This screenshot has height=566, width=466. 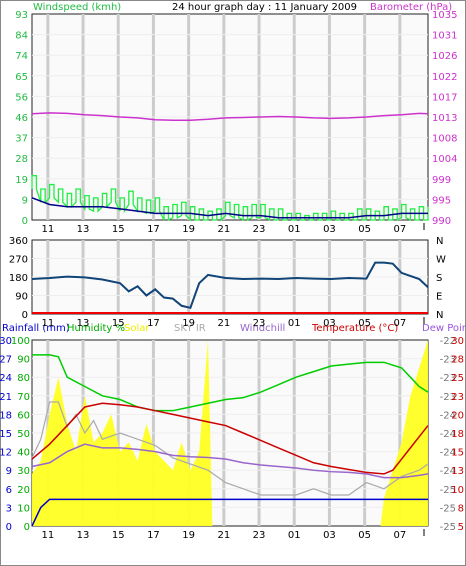 I want to click on top-x-tick-label: 15, so click(x=118, y=229).